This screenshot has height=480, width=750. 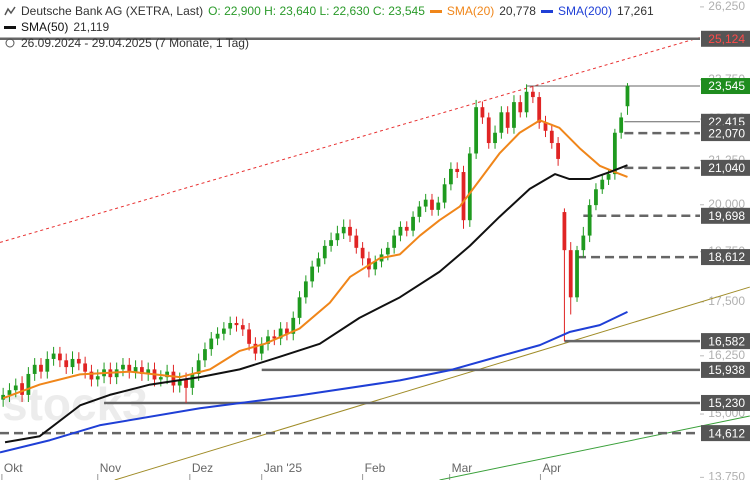 What do you see at coordinates (375, 468) in the screenshot?
I see `x-tick-label: Feb` at bounding box center [375, 468].